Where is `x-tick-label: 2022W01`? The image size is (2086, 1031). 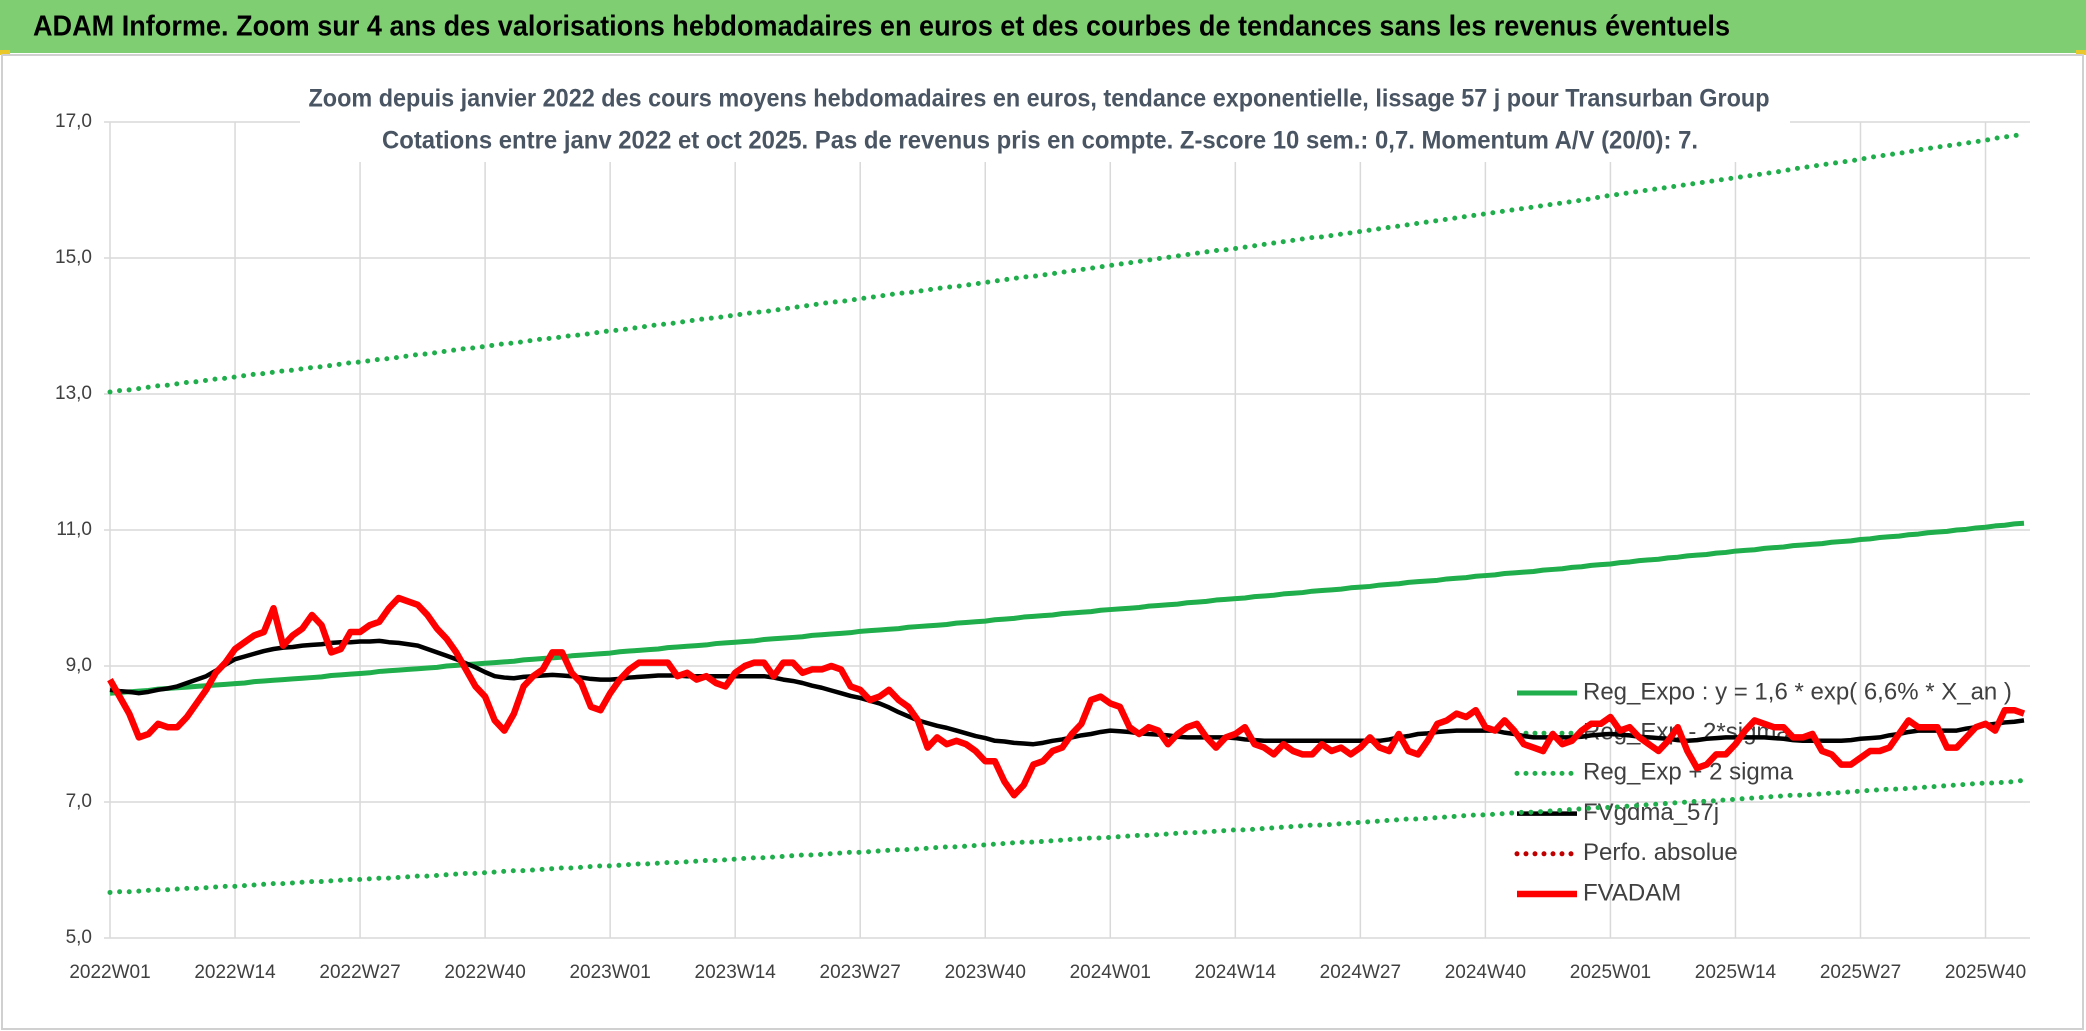 x-tick-label: 2022W01 is located at coordinates (109, 972).